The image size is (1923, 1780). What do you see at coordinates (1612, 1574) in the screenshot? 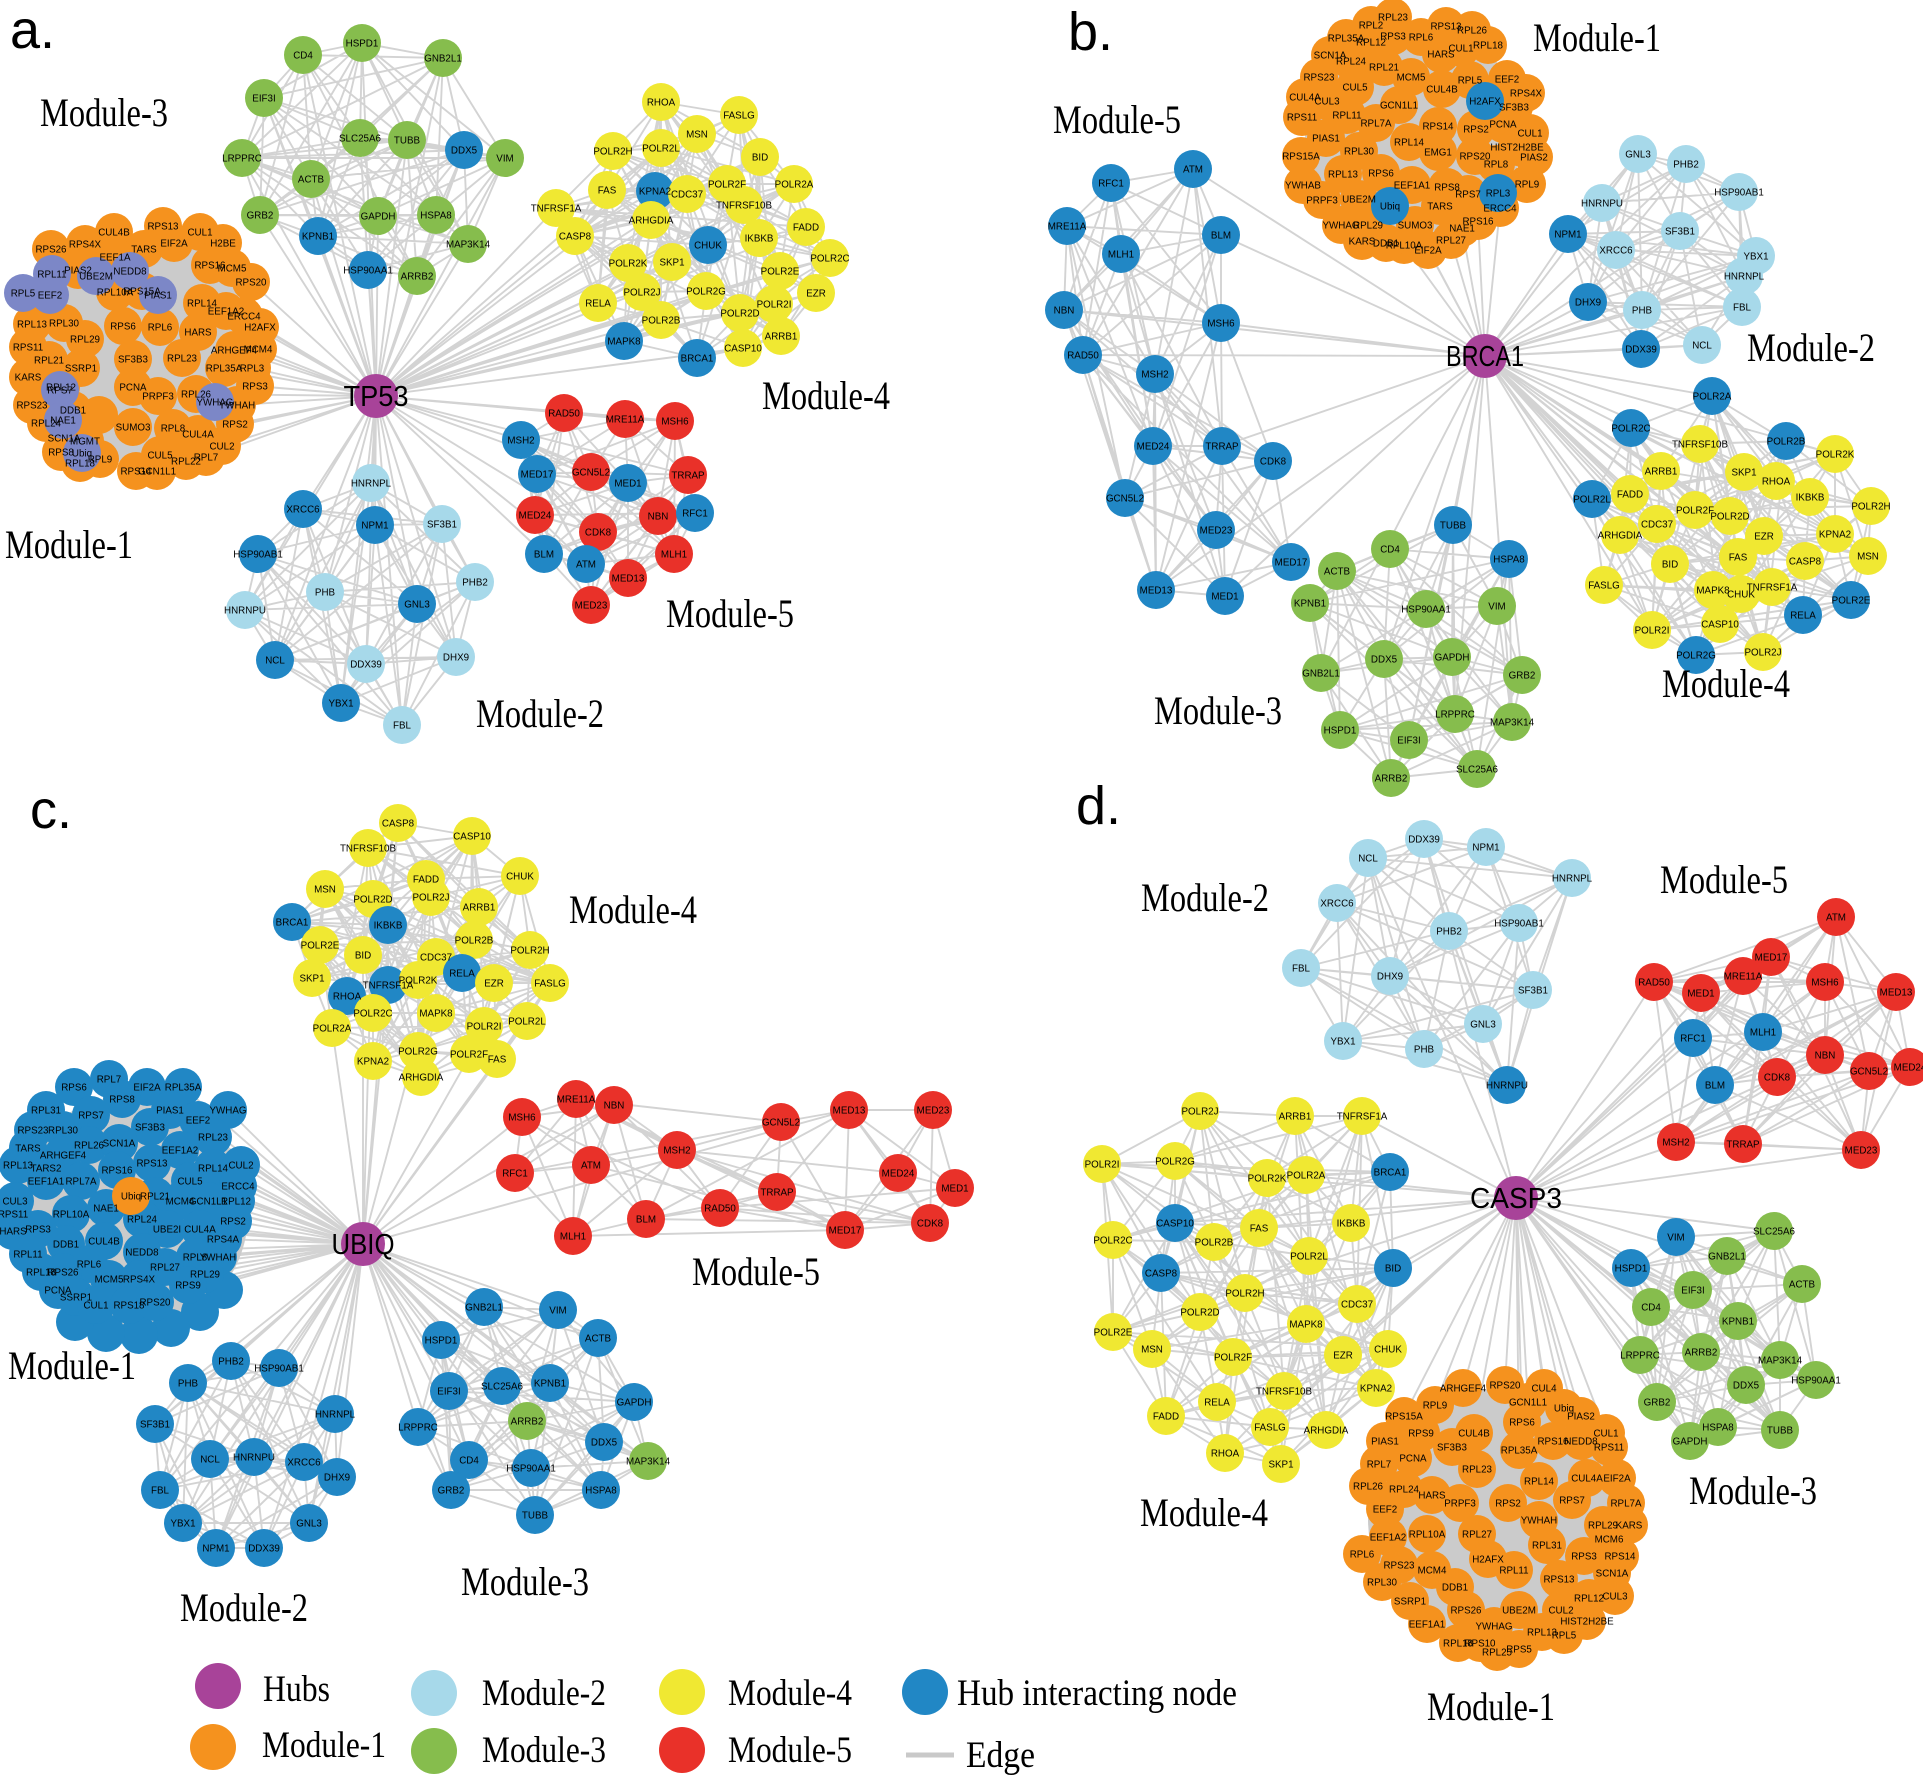
I see `svg-text: SCN1A` at bounding box center [1612, 1574].